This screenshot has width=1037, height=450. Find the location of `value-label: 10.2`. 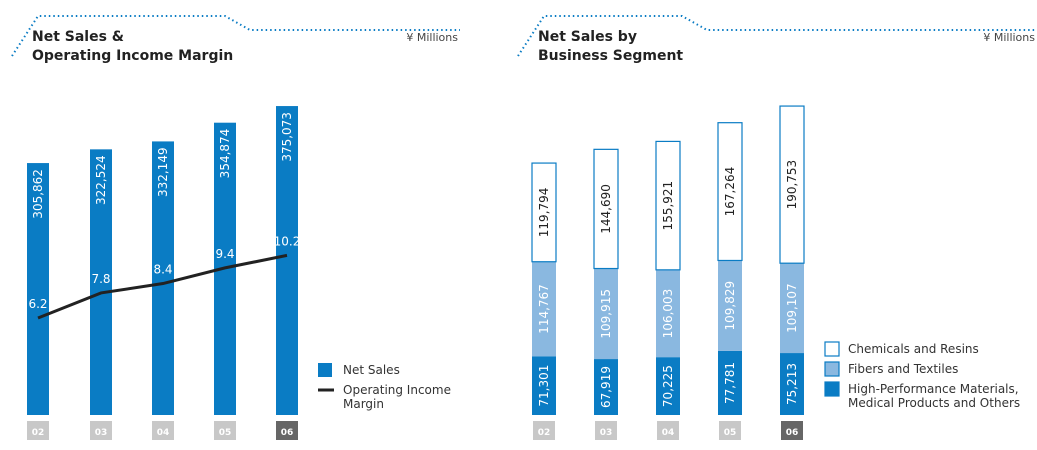

value-label: 10.2 is located at coordinates (287, 241).